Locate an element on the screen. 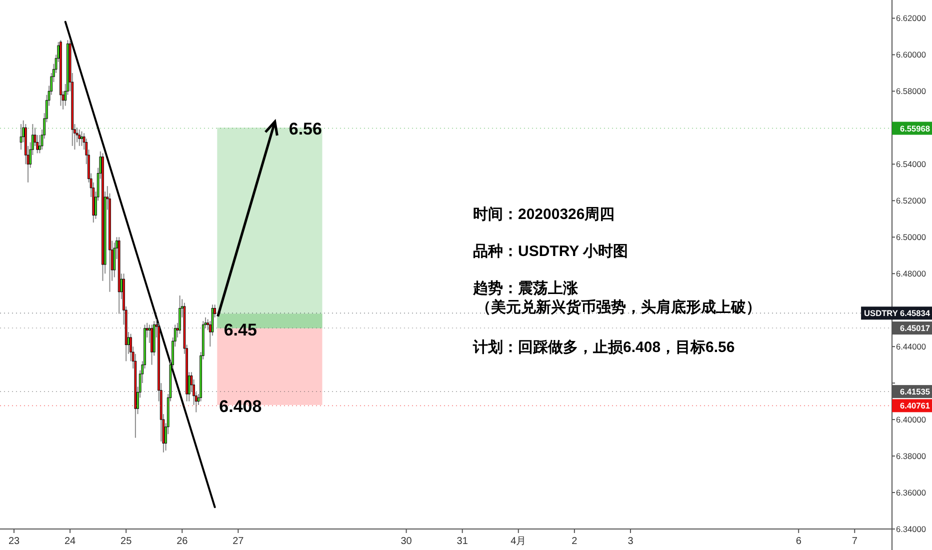  x-tick-label: 27 is located at coordinates (238, 541).